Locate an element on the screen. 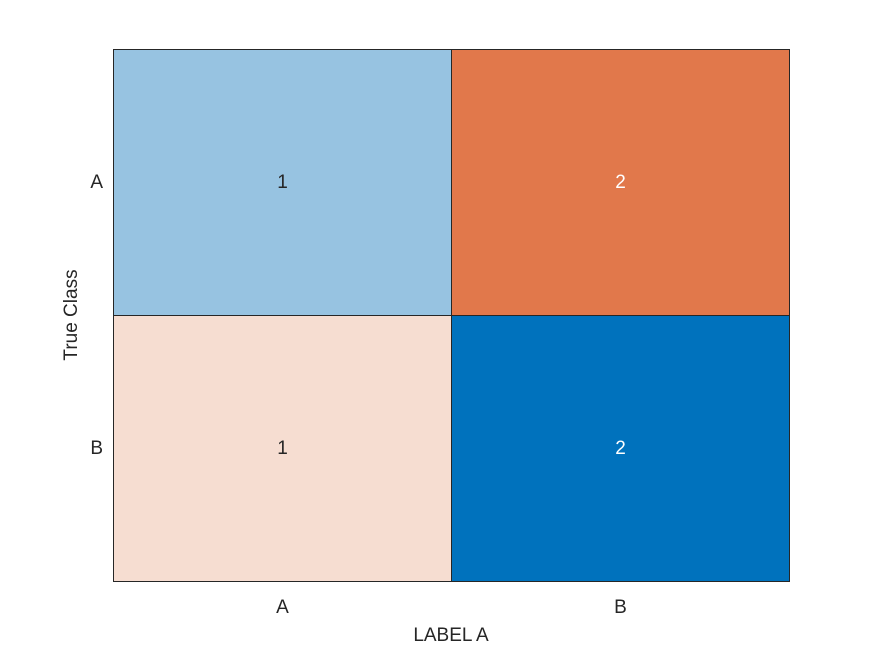 This screenshot has width=872, height=659. cell-value-a-a: 1 is located at coordinates (282, 182).